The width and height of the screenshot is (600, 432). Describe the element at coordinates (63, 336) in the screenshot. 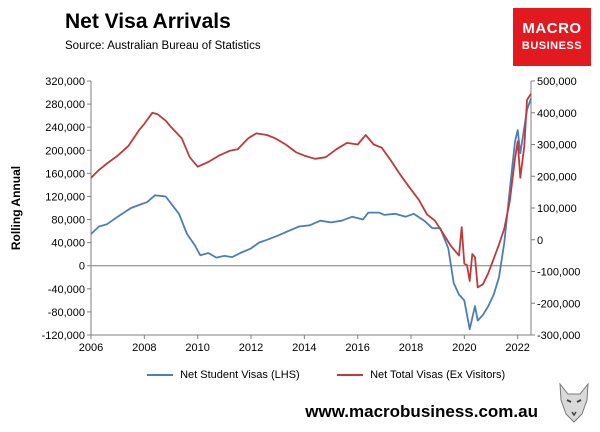

I see `left-tick-label: -120,000` at that location.